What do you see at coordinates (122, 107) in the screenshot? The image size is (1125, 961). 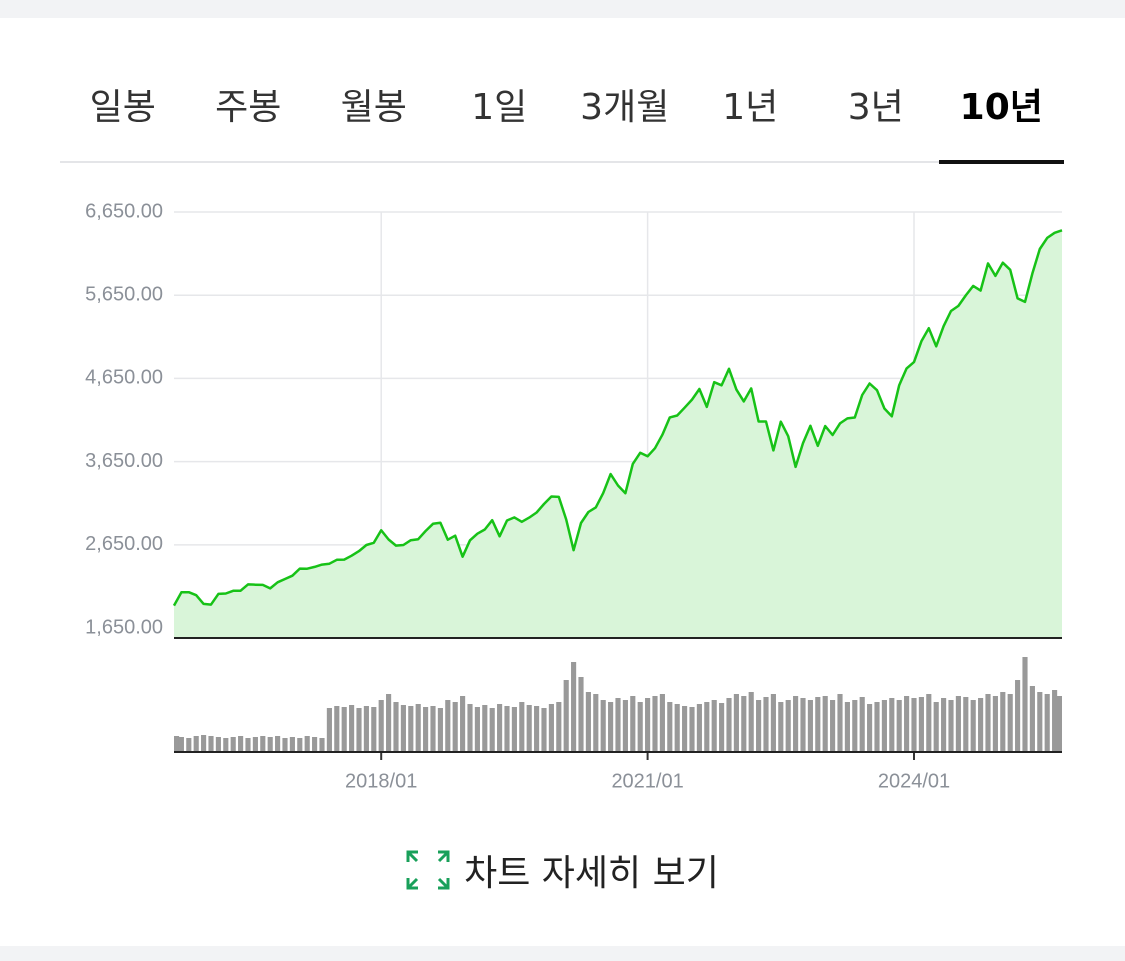 I see `tab: 일봉` at bounding box center [122, 107].